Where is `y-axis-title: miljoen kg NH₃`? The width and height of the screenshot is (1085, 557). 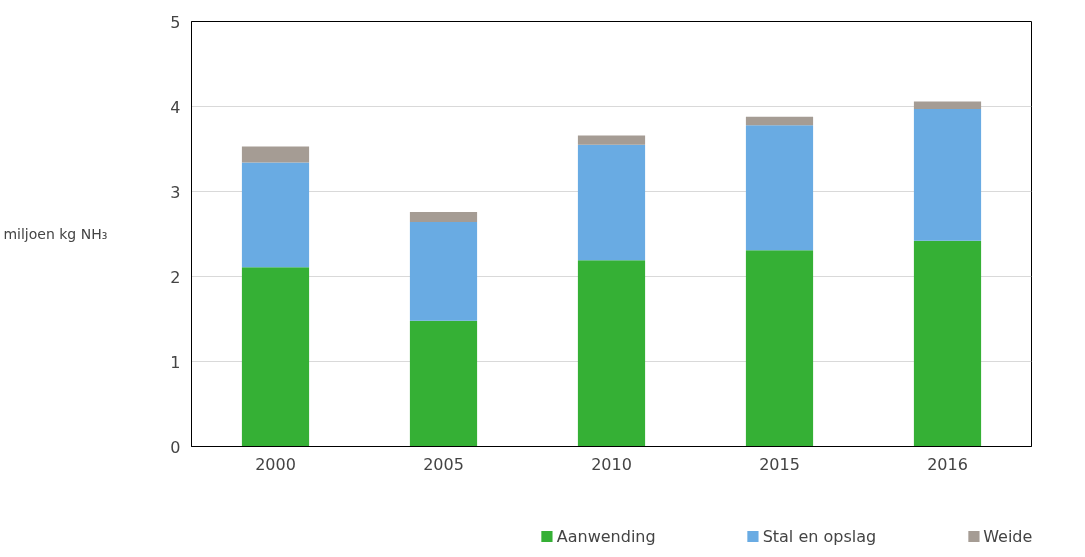 y-axis-title: miljoen kg NH₃ is located at coordinates (55, 234).